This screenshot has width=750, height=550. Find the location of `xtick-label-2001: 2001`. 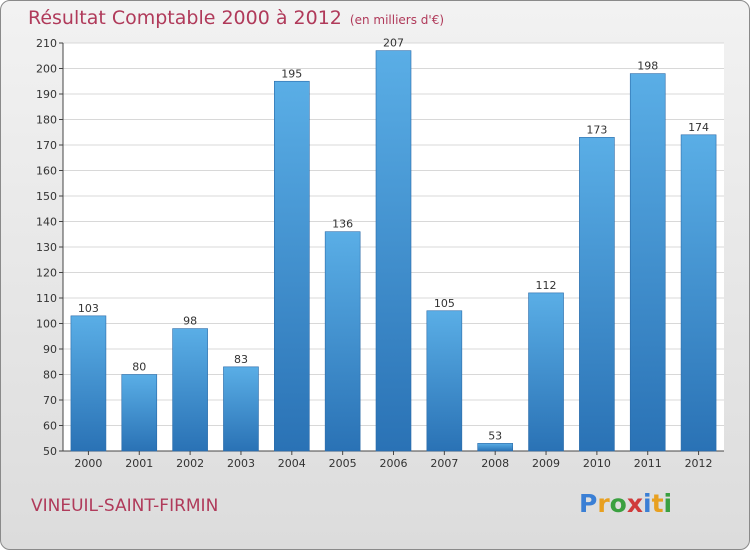

xtick-label-2001: 2001 is located at coordinates (139, 463).